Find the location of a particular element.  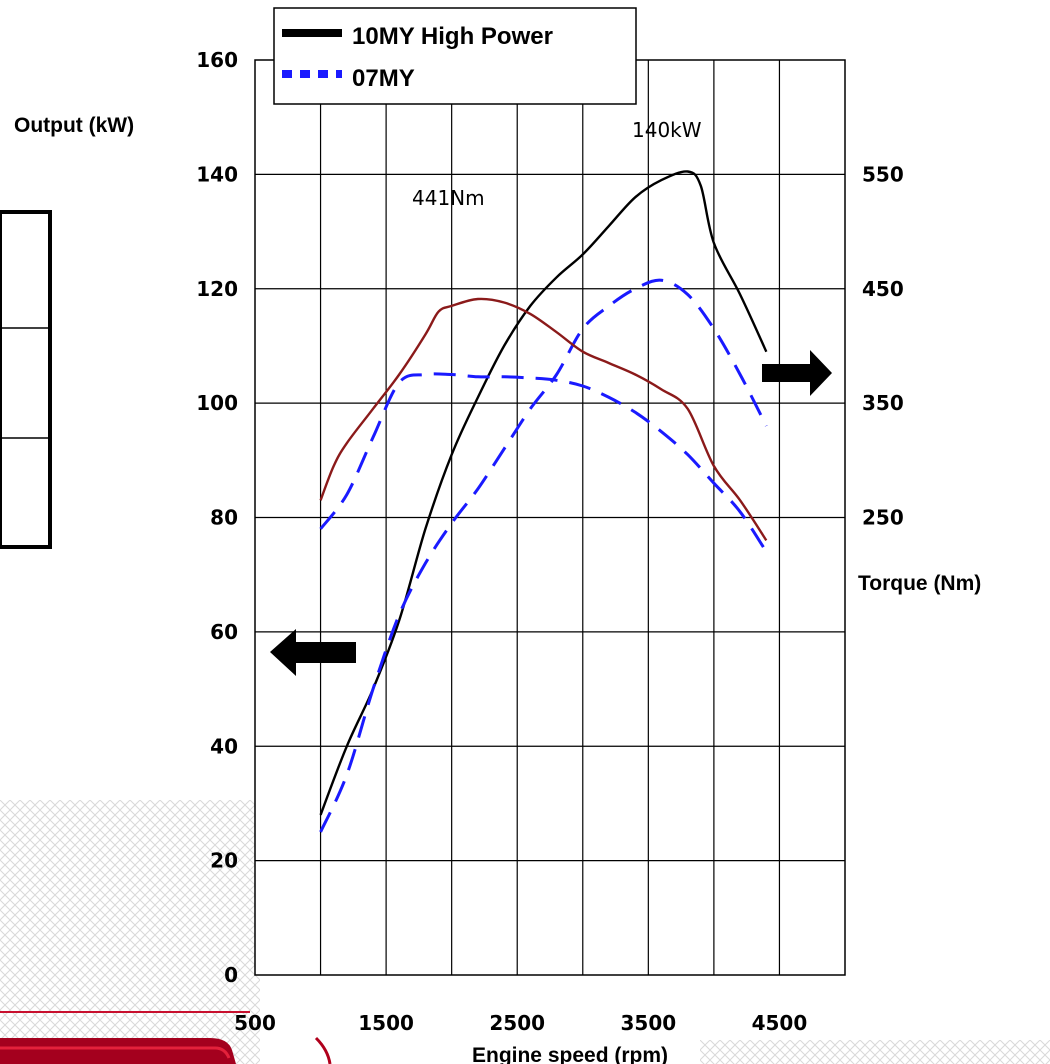

left-tick-label: 120 is located at coordinates (217, 289).